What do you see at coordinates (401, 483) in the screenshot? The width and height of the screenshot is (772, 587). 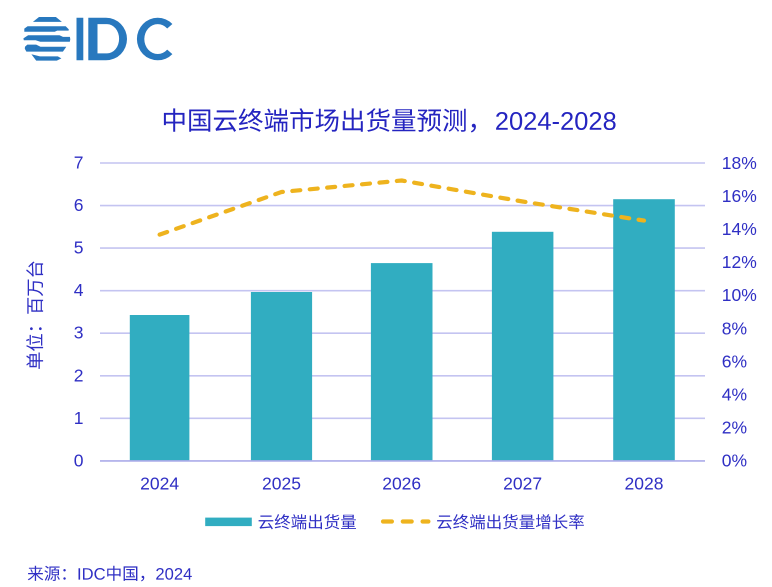 I see `svg-text: 2026` at bounding box center [401, 483].